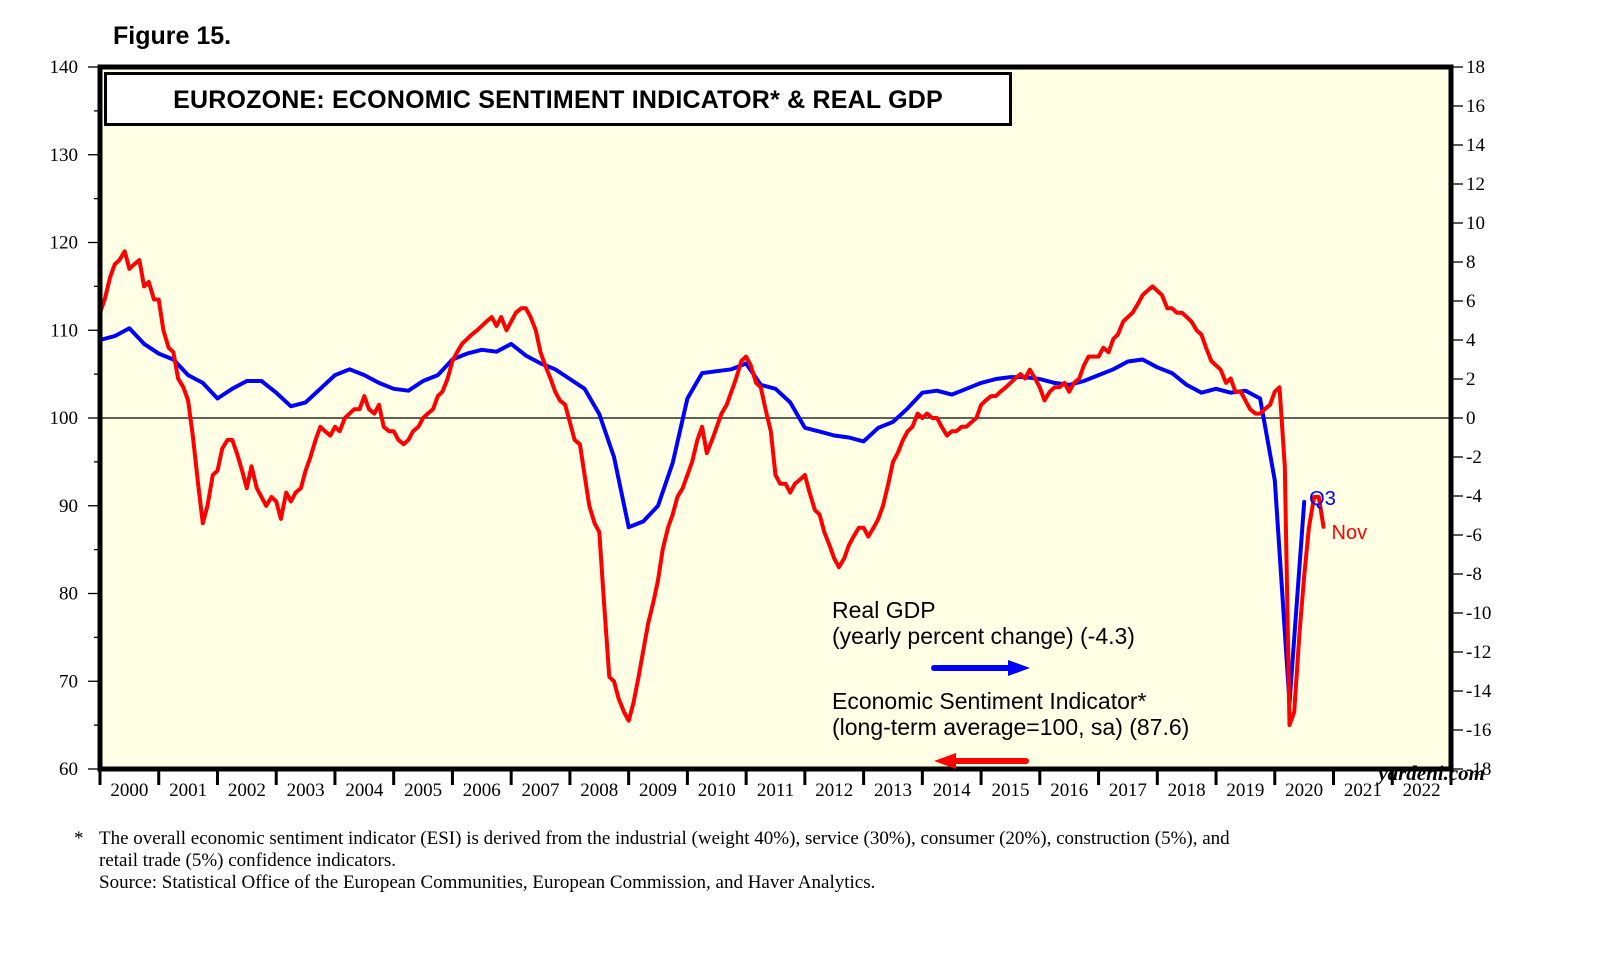 The height and width of the screenshot is (958, 1610). I want to click on x-tick-label: 2005, so click(423, 790).